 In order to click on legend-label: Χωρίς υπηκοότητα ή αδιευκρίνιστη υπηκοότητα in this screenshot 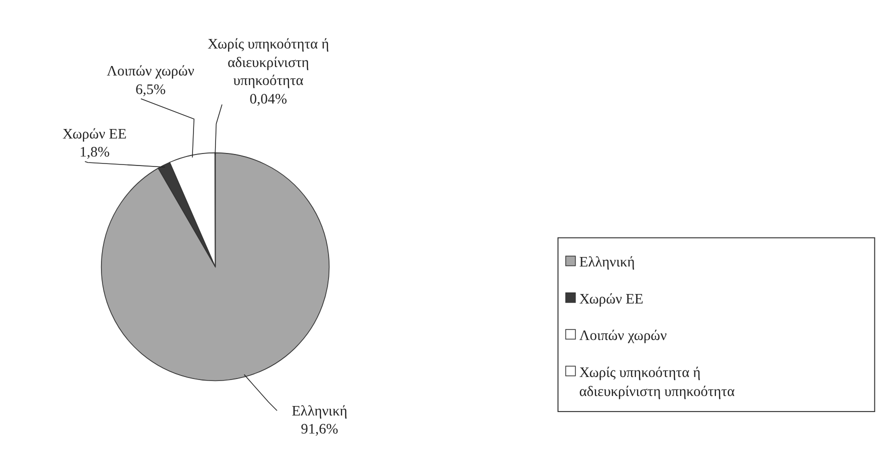, I will do `click(657, 382)`.